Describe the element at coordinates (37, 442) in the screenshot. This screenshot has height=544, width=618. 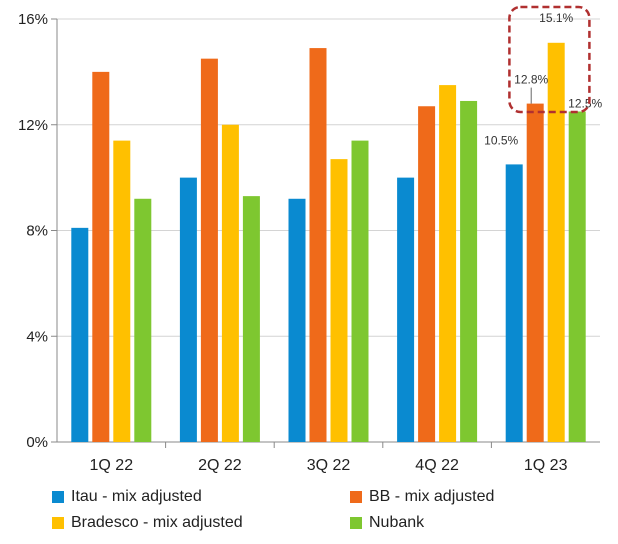
I see `y-tick-label: 0%` at that location.